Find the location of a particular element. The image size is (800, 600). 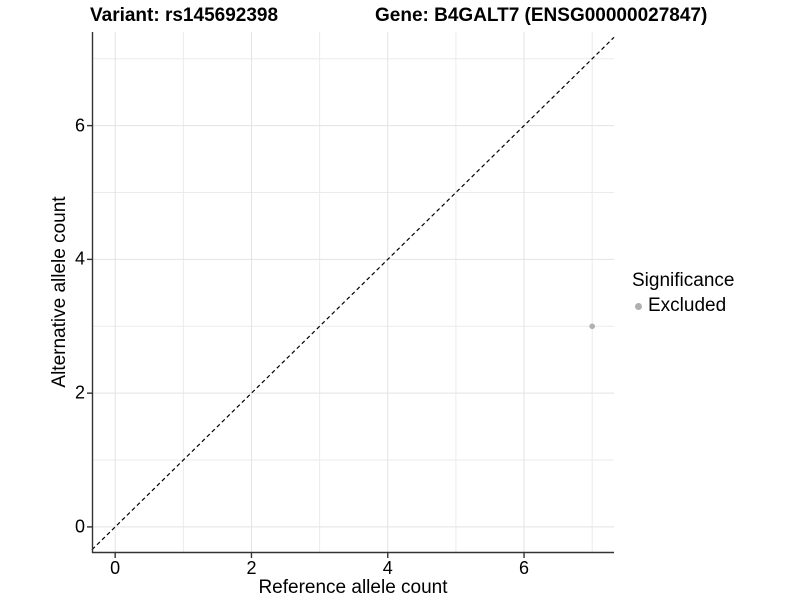

plot-title-gene: Gene: B4GALT7 (ENSG00000027847) is located at coordinates (541, 15).